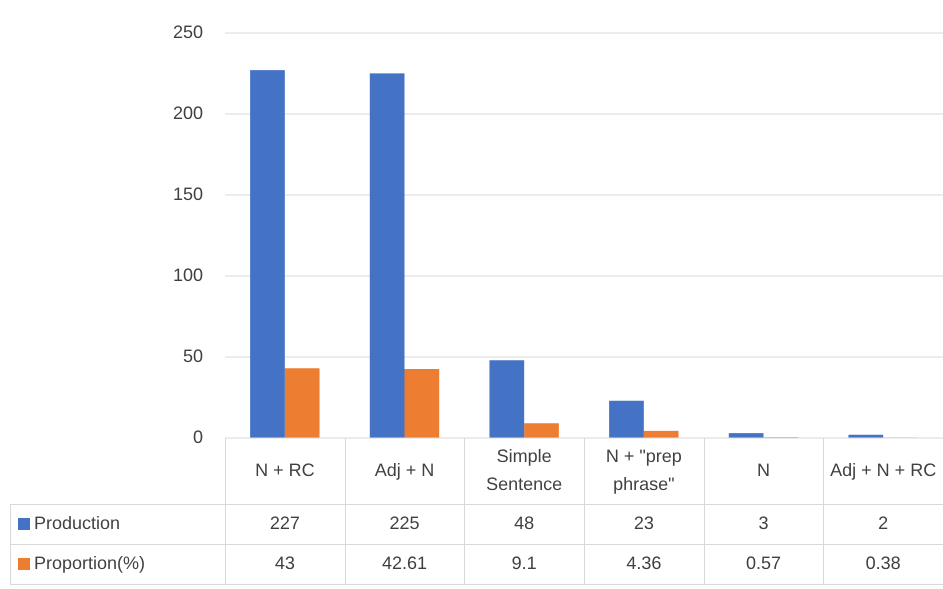  I want to click on x-tick-label: N + "prep phrase", so click(644, 470).